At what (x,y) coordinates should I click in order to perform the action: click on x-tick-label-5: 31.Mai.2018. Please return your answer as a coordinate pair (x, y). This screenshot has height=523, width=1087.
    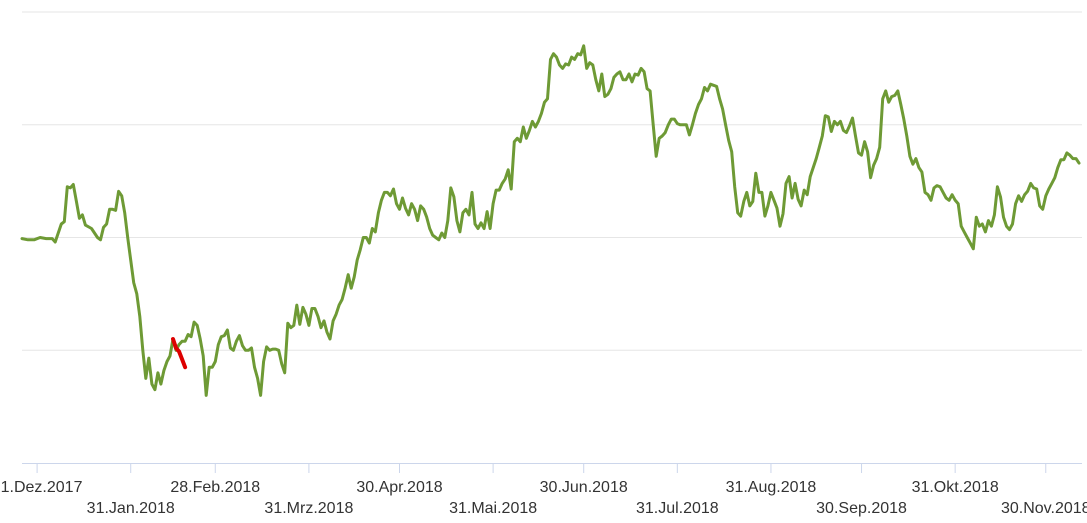
    Looking at the image, I should click on (493, 508).